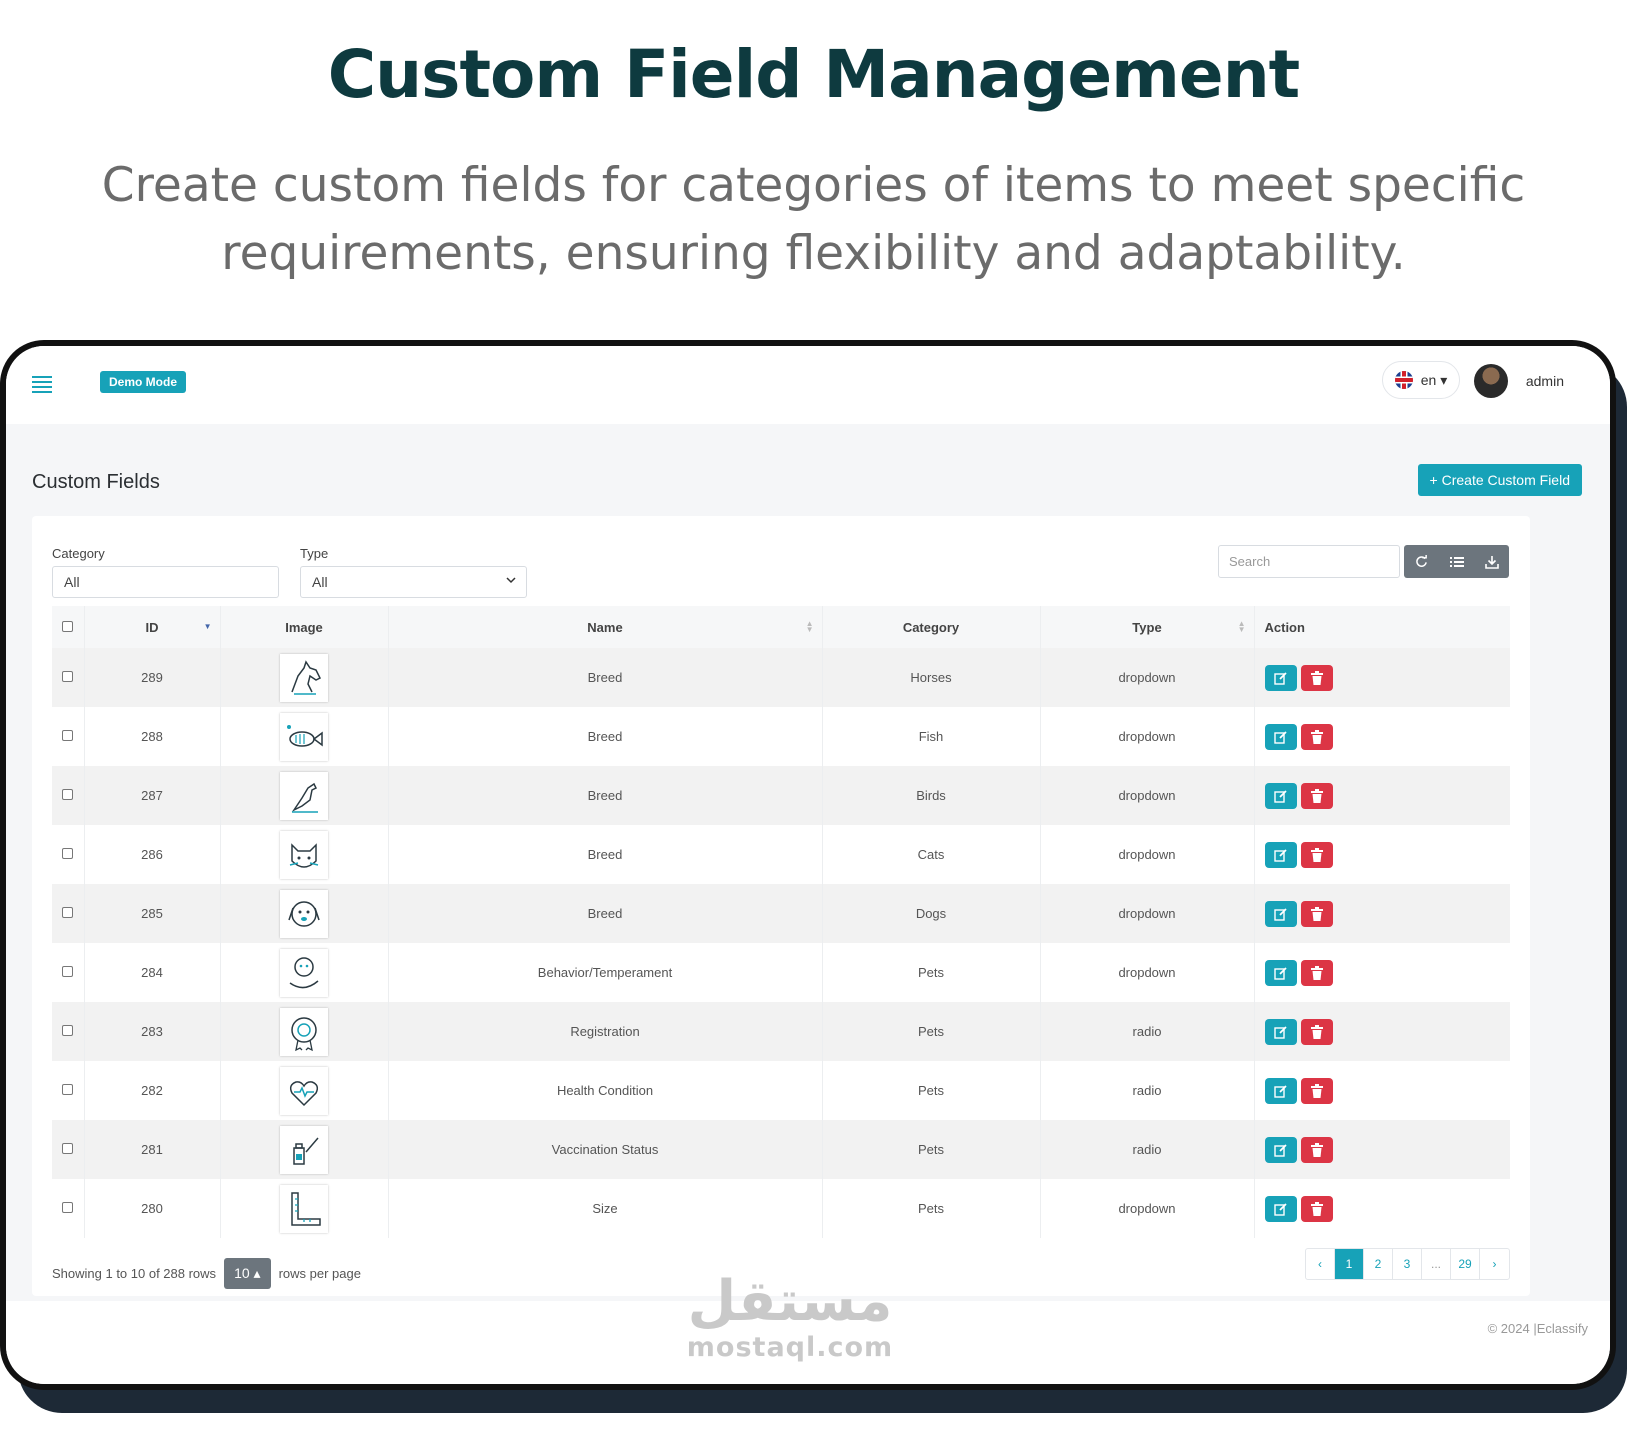 This screenshot has width=1627, height=1450. I want to click on refresh-icon, so click(1421, 561).